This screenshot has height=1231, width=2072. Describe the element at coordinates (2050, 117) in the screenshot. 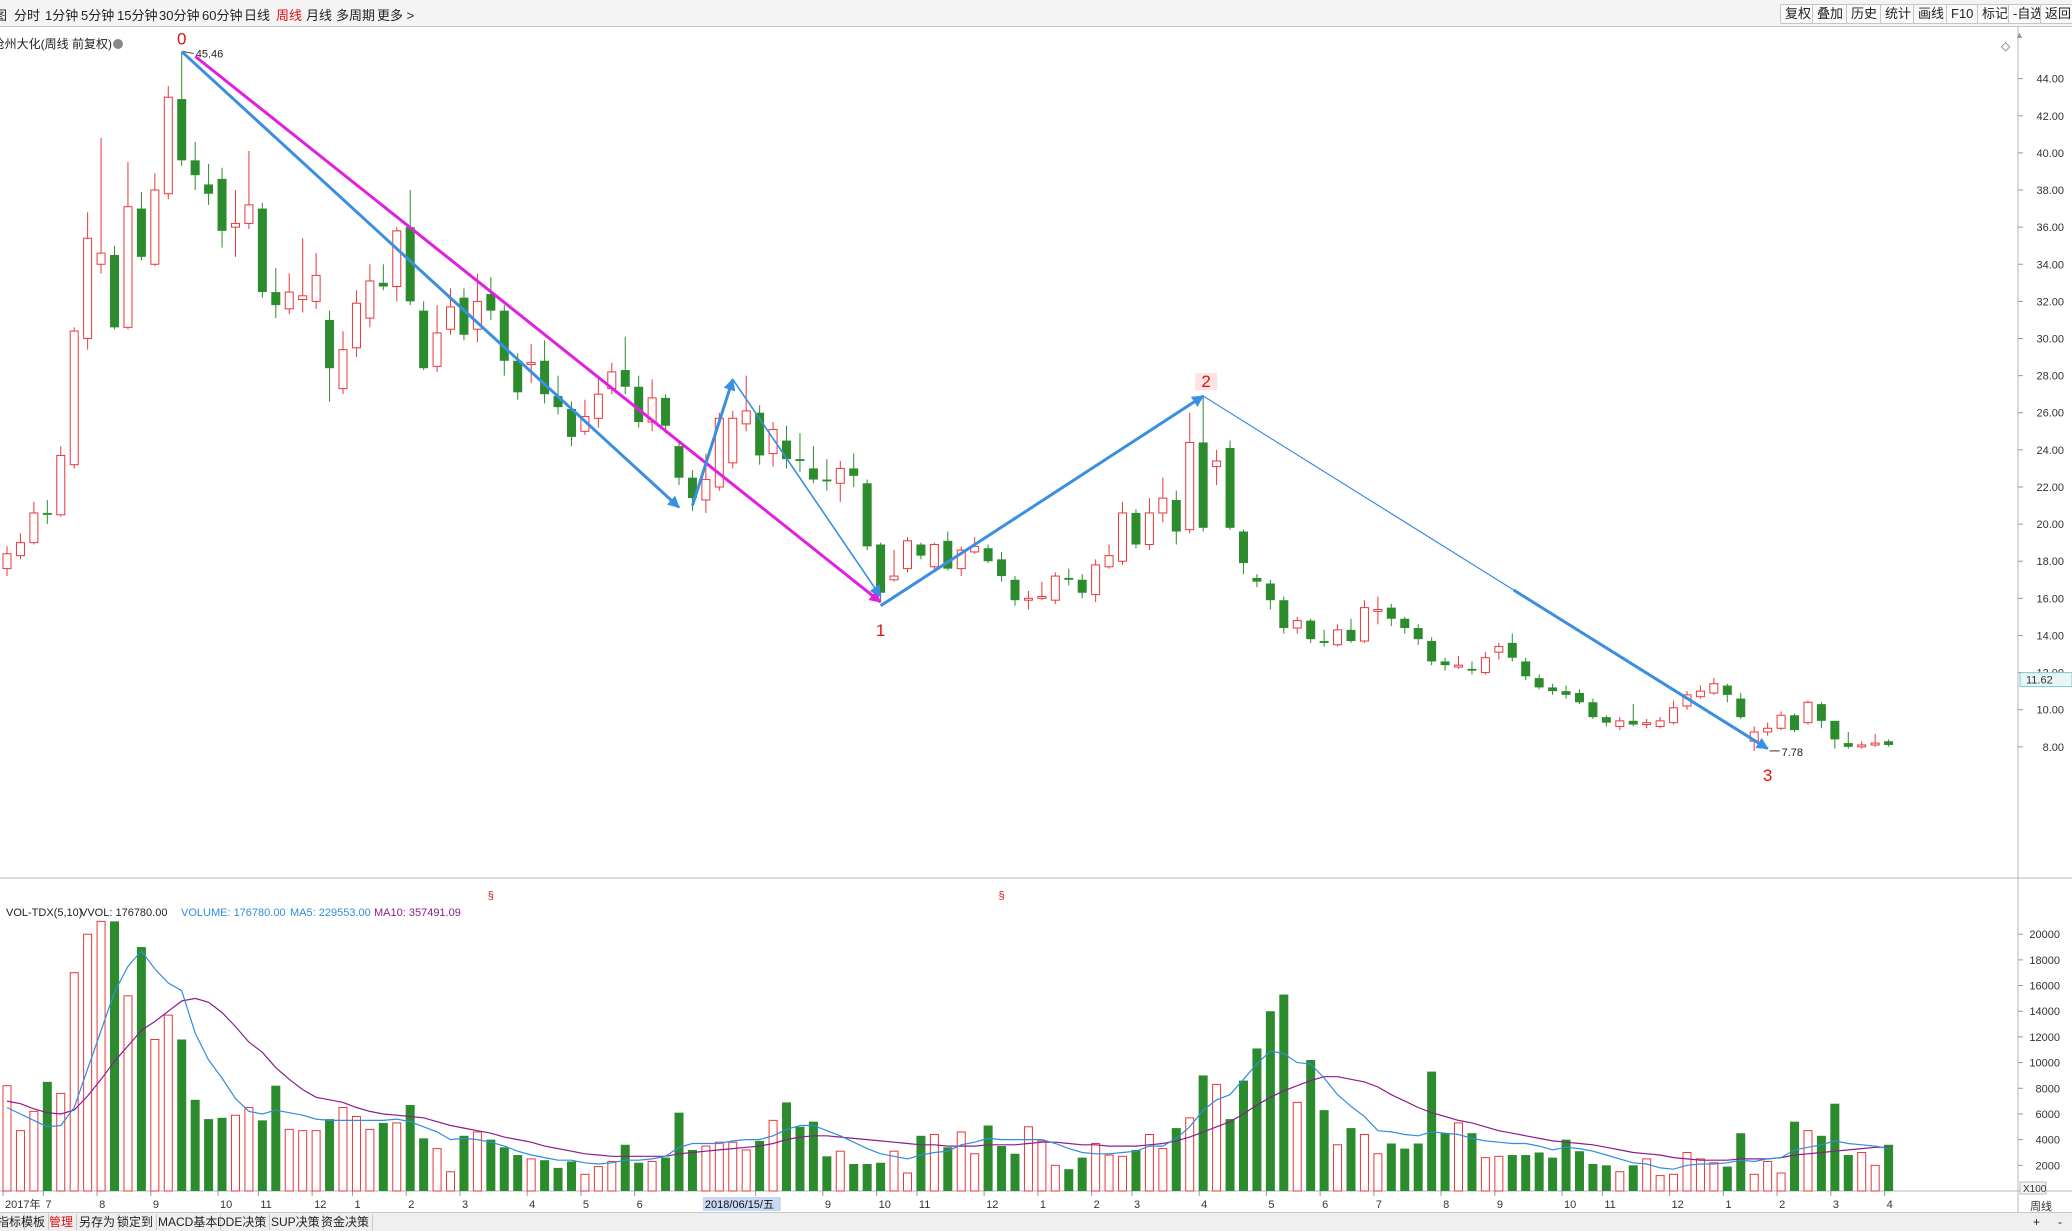

I see `price-tick-label: 42.00` at that location.